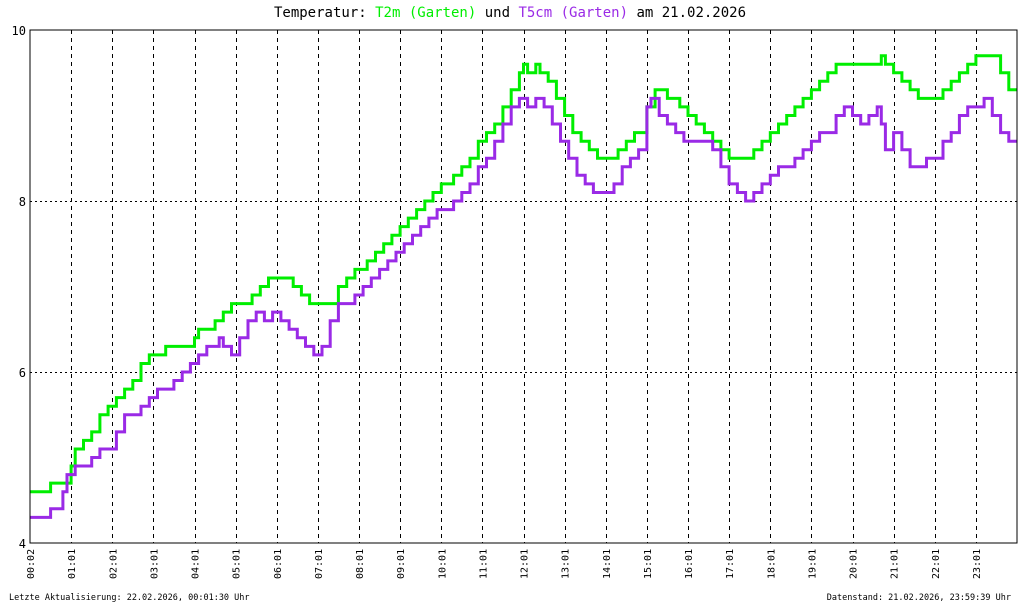 This screenshot has width=1020, height=606. Describe the element at coordinates (401, 564) in the screenshot. I see `x-tick-label: 09:01` at that location.